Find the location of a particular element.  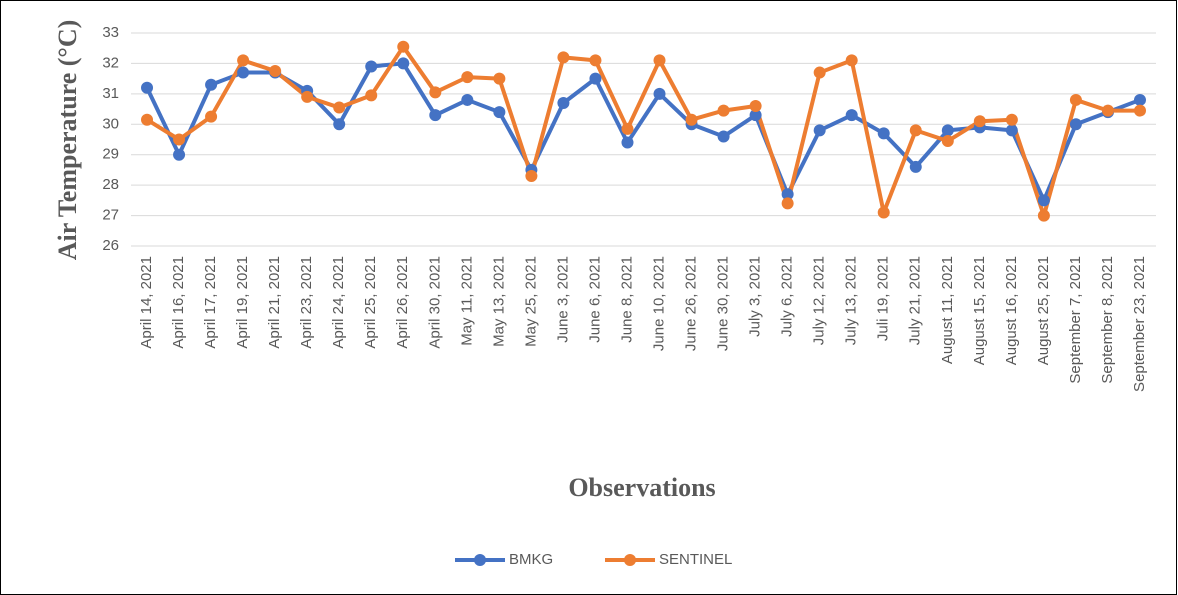

x-tick-label: August 15, 2021 is located at coordinates (979, 310).